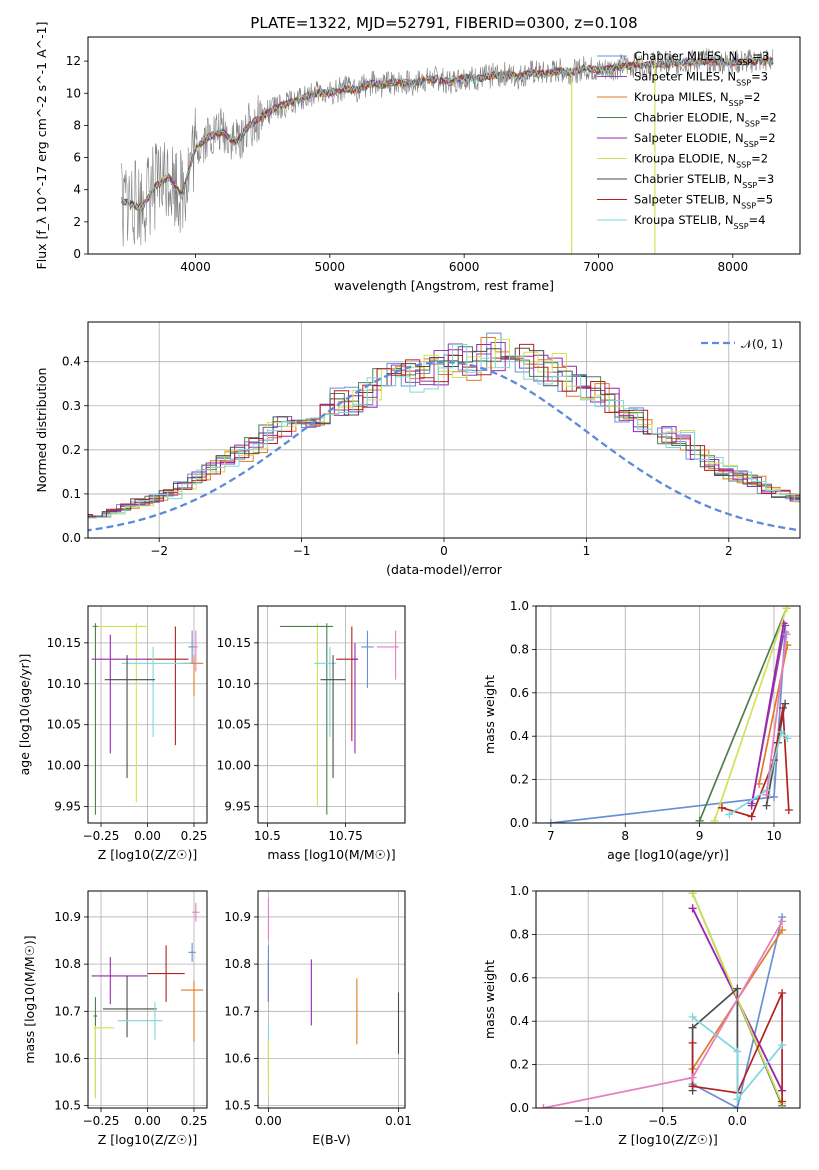  I want to click on legend-label: Salpeter ELODIE, NSSP=2, so click(705, 140).